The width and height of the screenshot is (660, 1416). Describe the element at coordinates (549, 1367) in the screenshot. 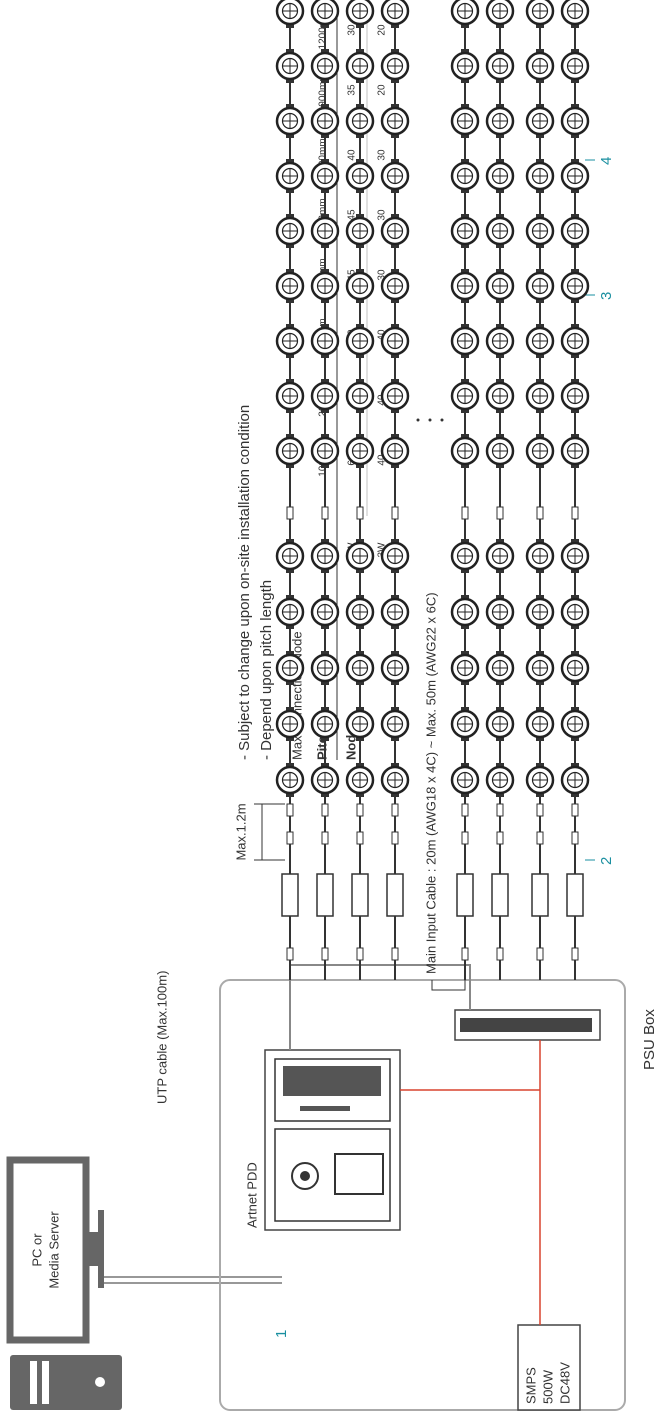

I see `smps-box` at that location.